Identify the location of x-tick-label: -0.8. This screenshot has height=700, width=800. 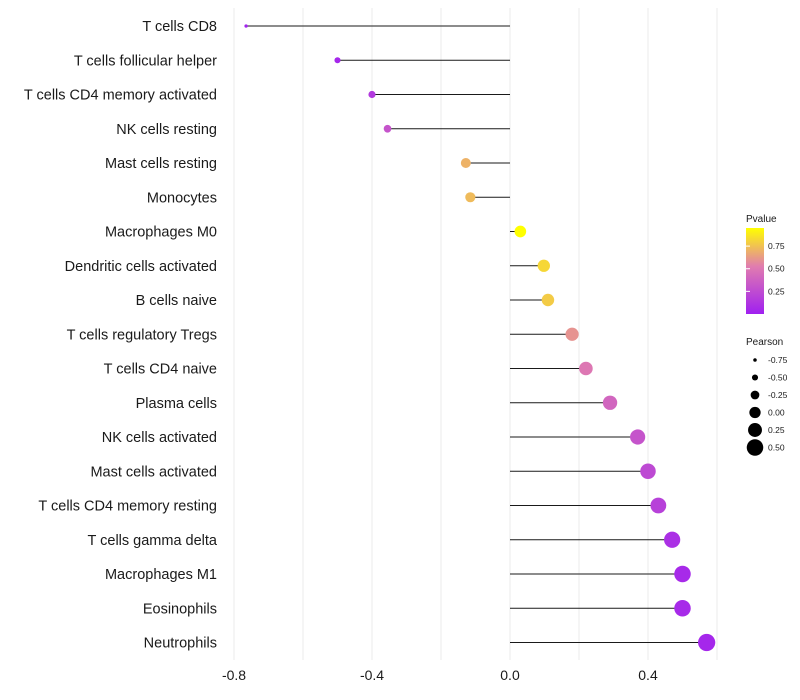
(234, 675).